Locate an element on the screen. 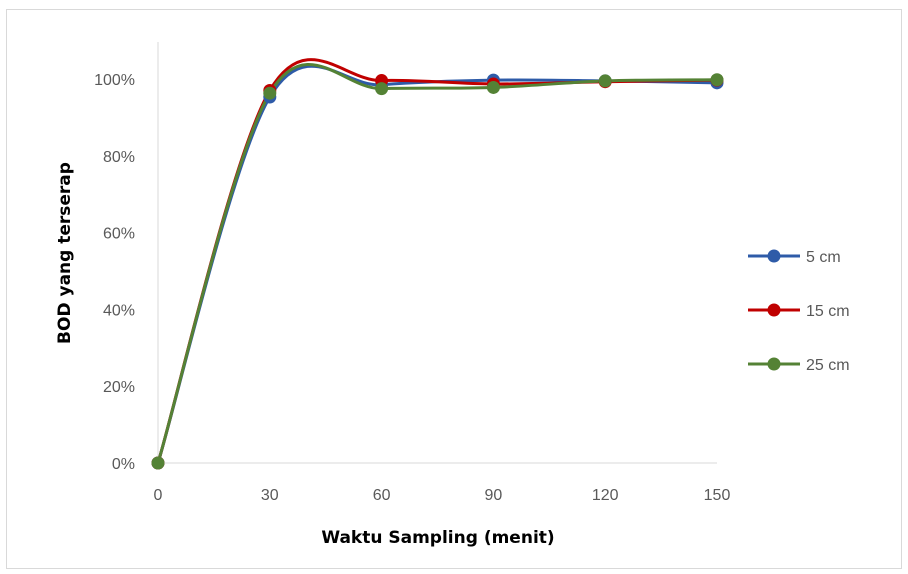 This screenshot has width=908, height=574. y-tick-label: 60% is located at coordinates (119, 234).